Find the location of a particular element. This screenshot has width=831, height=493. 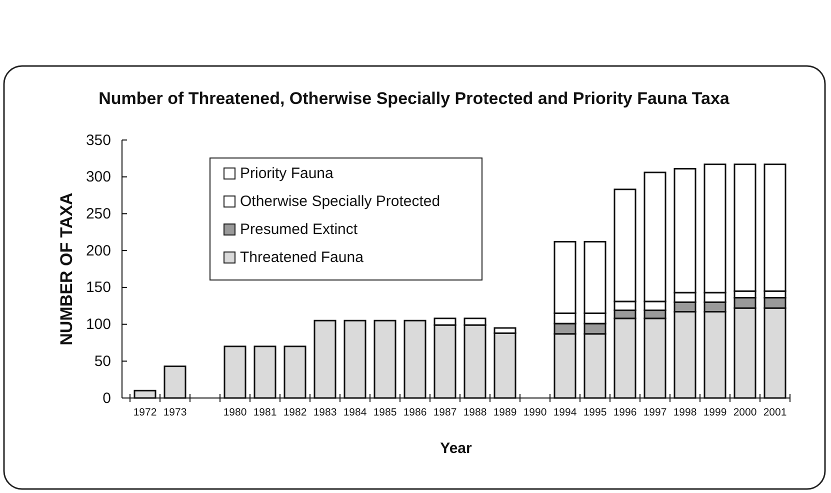

x-tick-label: 1994 is located at coordinates (565, 412).